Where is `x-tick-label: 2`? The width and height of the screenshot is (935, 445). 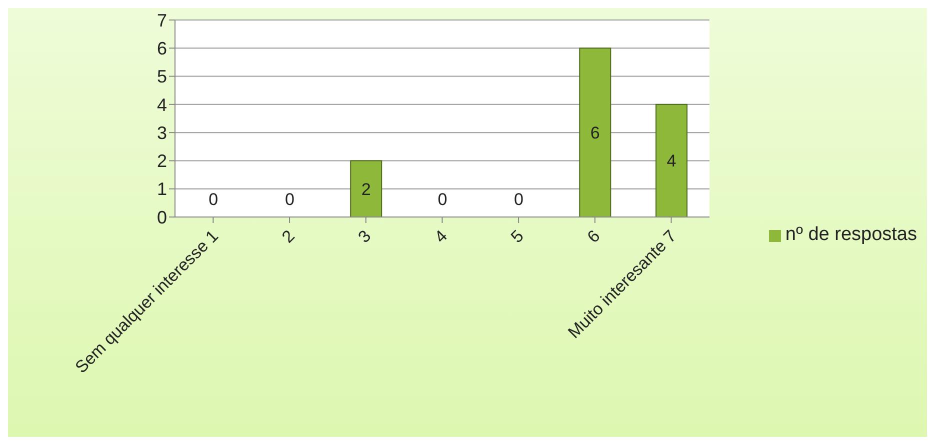 x-tick-label: 2 is located at coordinates (288, 236).